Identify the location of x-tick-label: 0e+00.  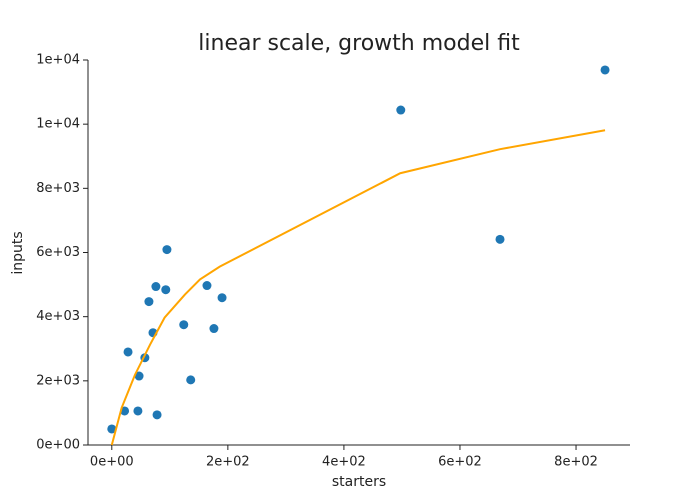
(112, 462).